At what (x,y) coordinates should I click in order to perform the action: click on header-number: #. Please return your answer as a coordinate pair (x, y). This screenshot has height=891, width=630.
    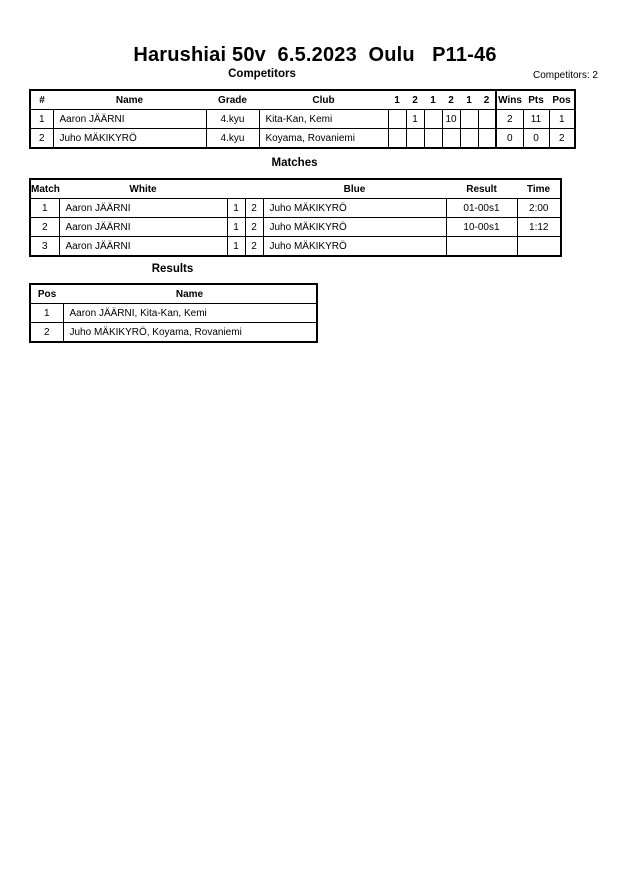
    Looking at the image, I should click on (41, 99).